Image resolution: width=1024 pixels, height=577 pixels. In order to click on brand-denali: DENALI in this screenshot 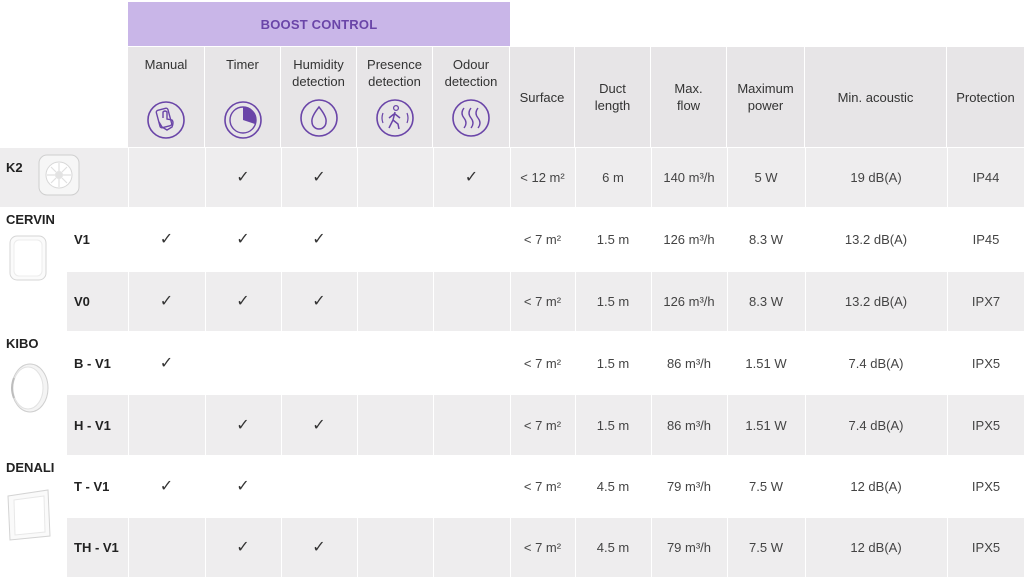, I will do `click(30, 467)`.